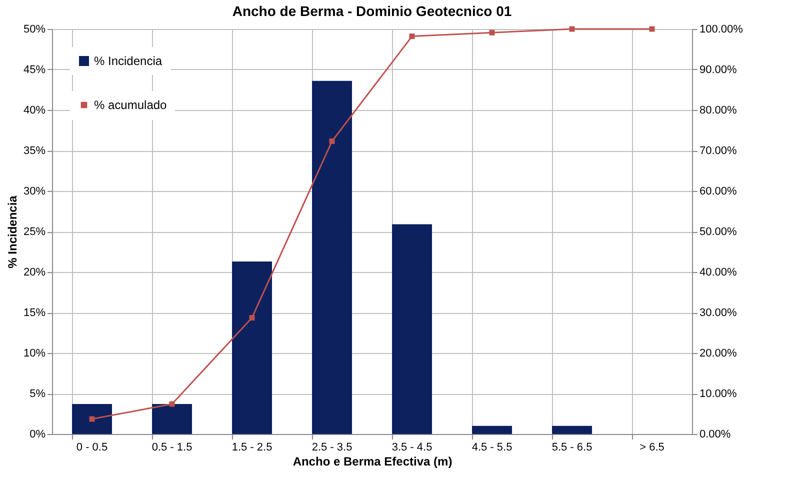  What do you see at coordinates (34, 192) in the screenshot?
I see `y-tick-label: 30%` at bounding box center [34, 192].